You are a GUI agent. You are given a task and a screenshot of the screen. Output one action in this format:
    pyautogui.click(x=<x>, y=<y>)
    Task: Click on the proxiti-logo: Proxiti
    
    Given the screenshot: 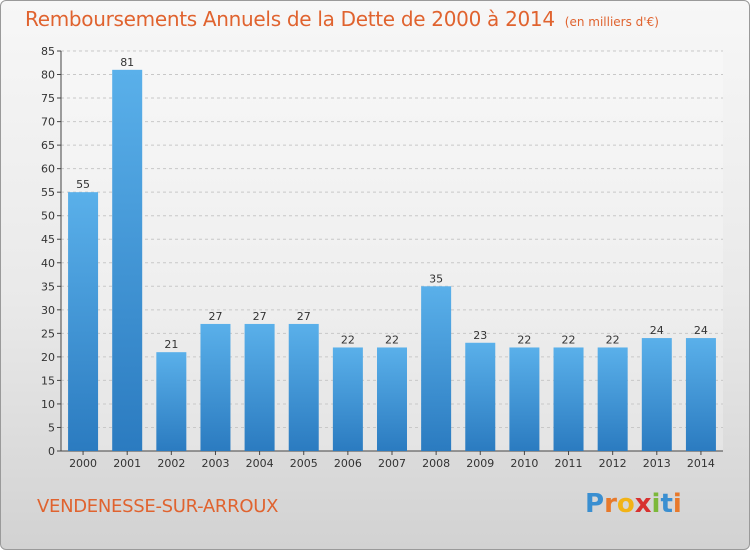 What is the action you would take?
    pyautogui.click(x=633, y=504)
    